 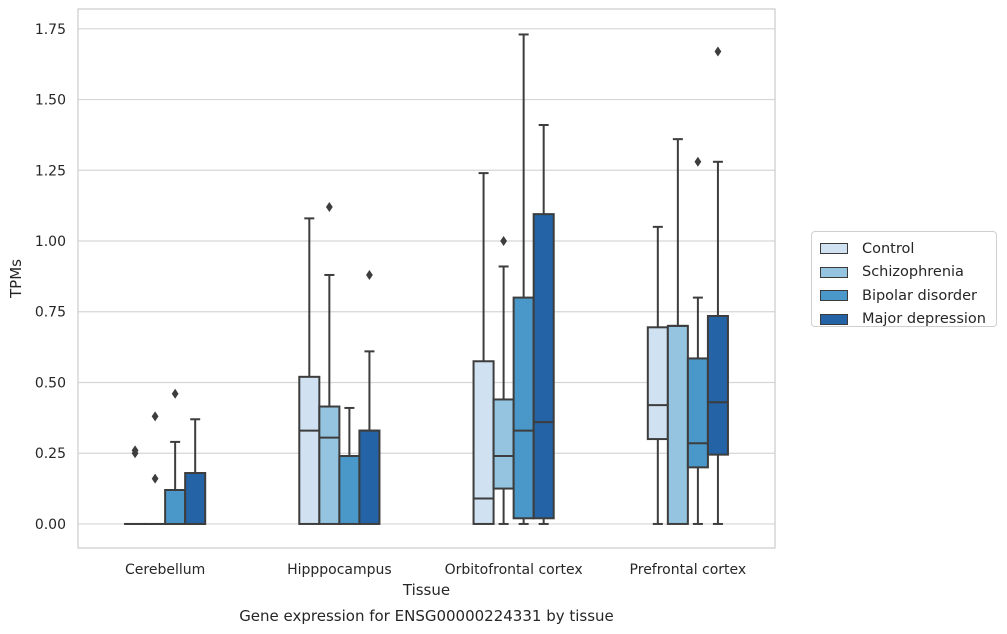 I want to click on x-axis-label: Tissue, so click(x=426, y=590).